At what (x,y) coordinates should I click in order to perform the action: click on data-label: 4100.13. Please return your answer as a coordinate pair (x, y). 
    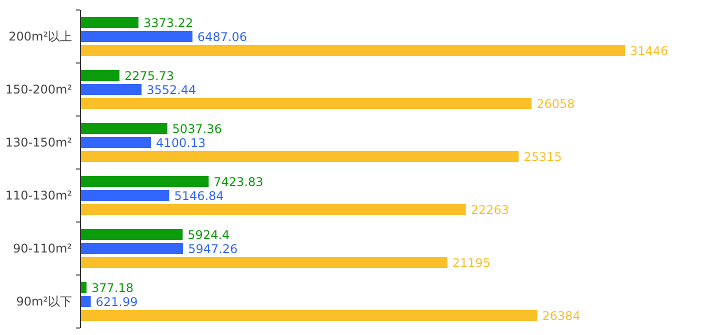
    Looking at the image, I should click on (181, 143).